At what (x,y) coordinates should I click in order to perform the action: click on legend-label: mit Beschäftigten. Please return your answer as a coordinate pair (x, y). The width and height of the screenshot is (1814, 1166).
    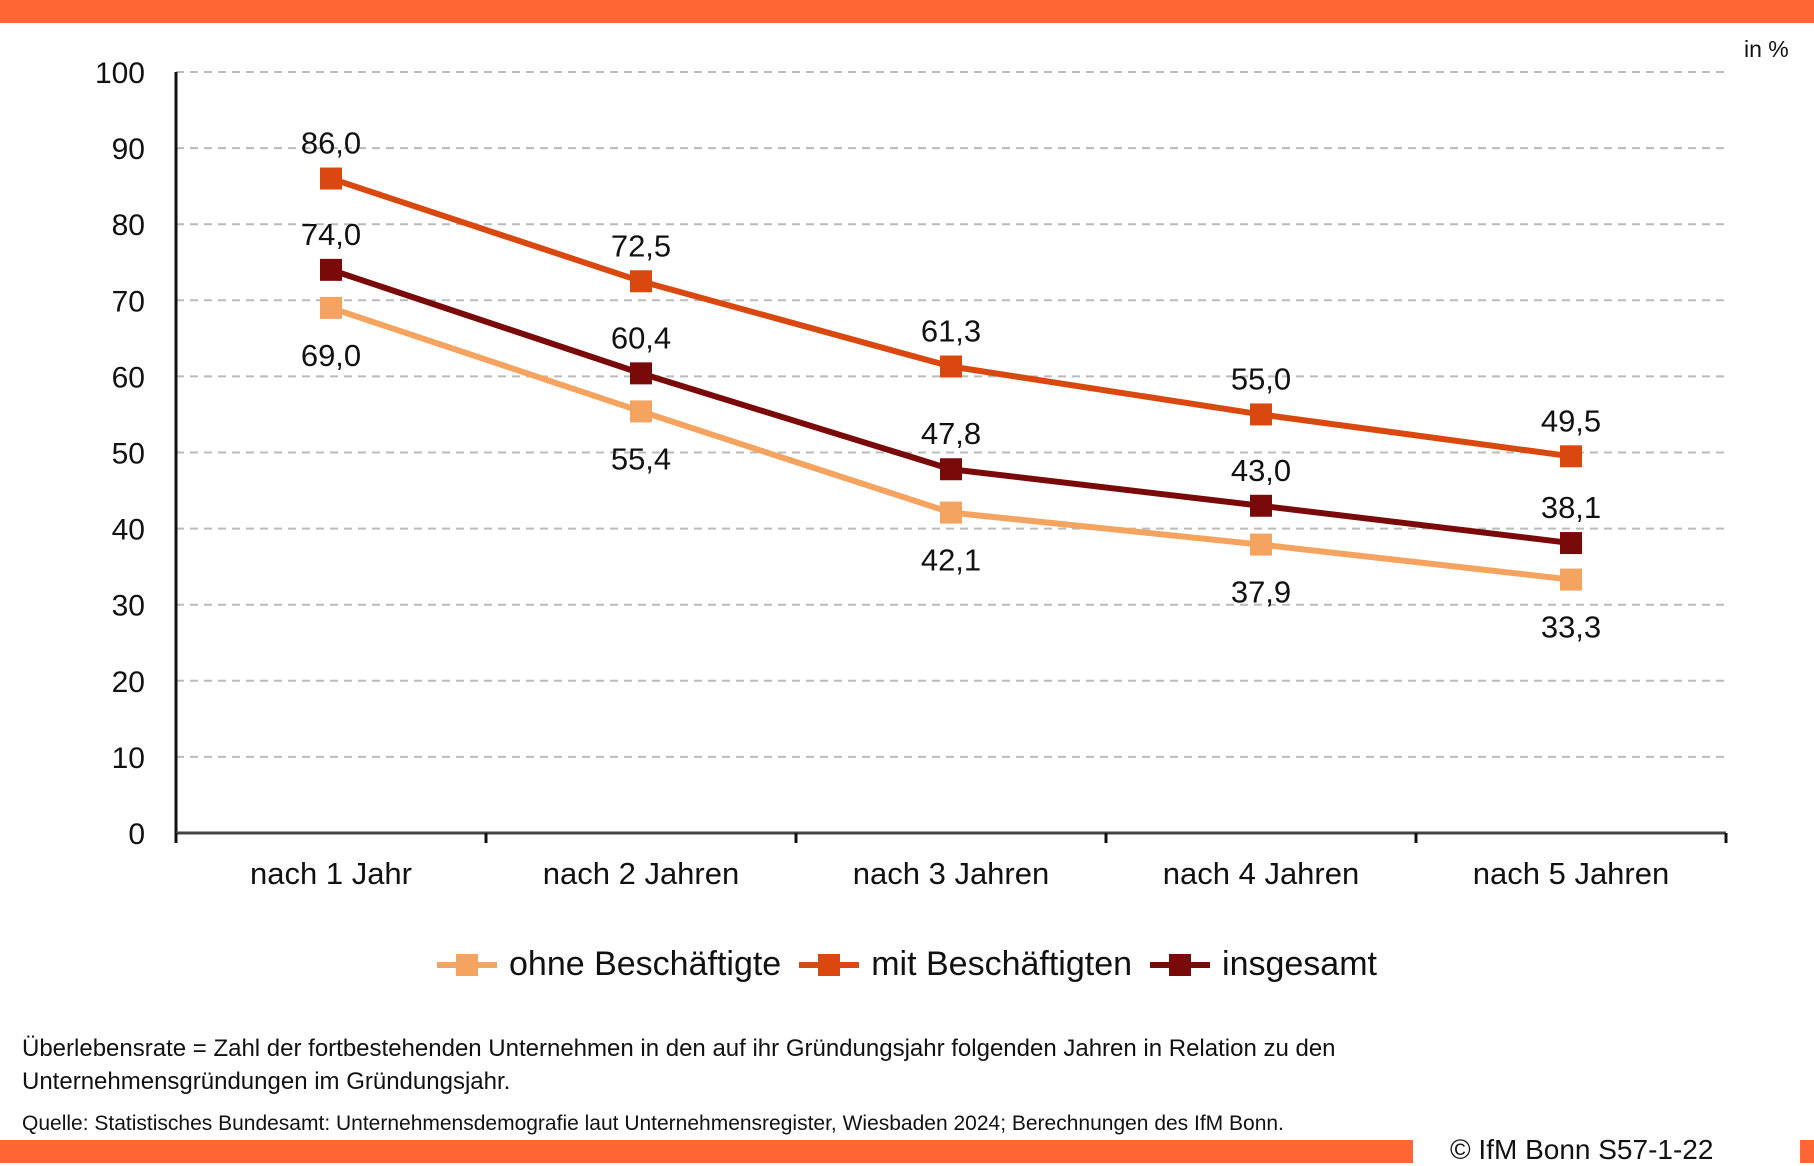
    Looking at the image, I should click on (1002, 964).